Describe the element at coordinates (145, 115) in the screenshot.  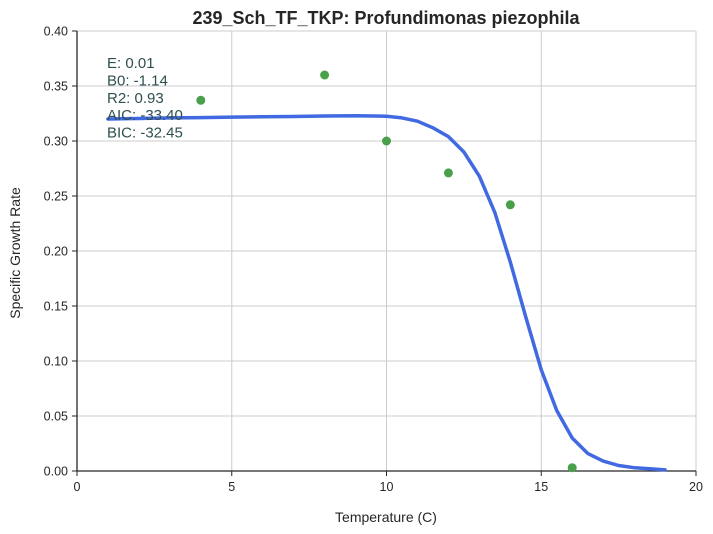
I see `fit-statistic: AIC: -33.40` at that location.